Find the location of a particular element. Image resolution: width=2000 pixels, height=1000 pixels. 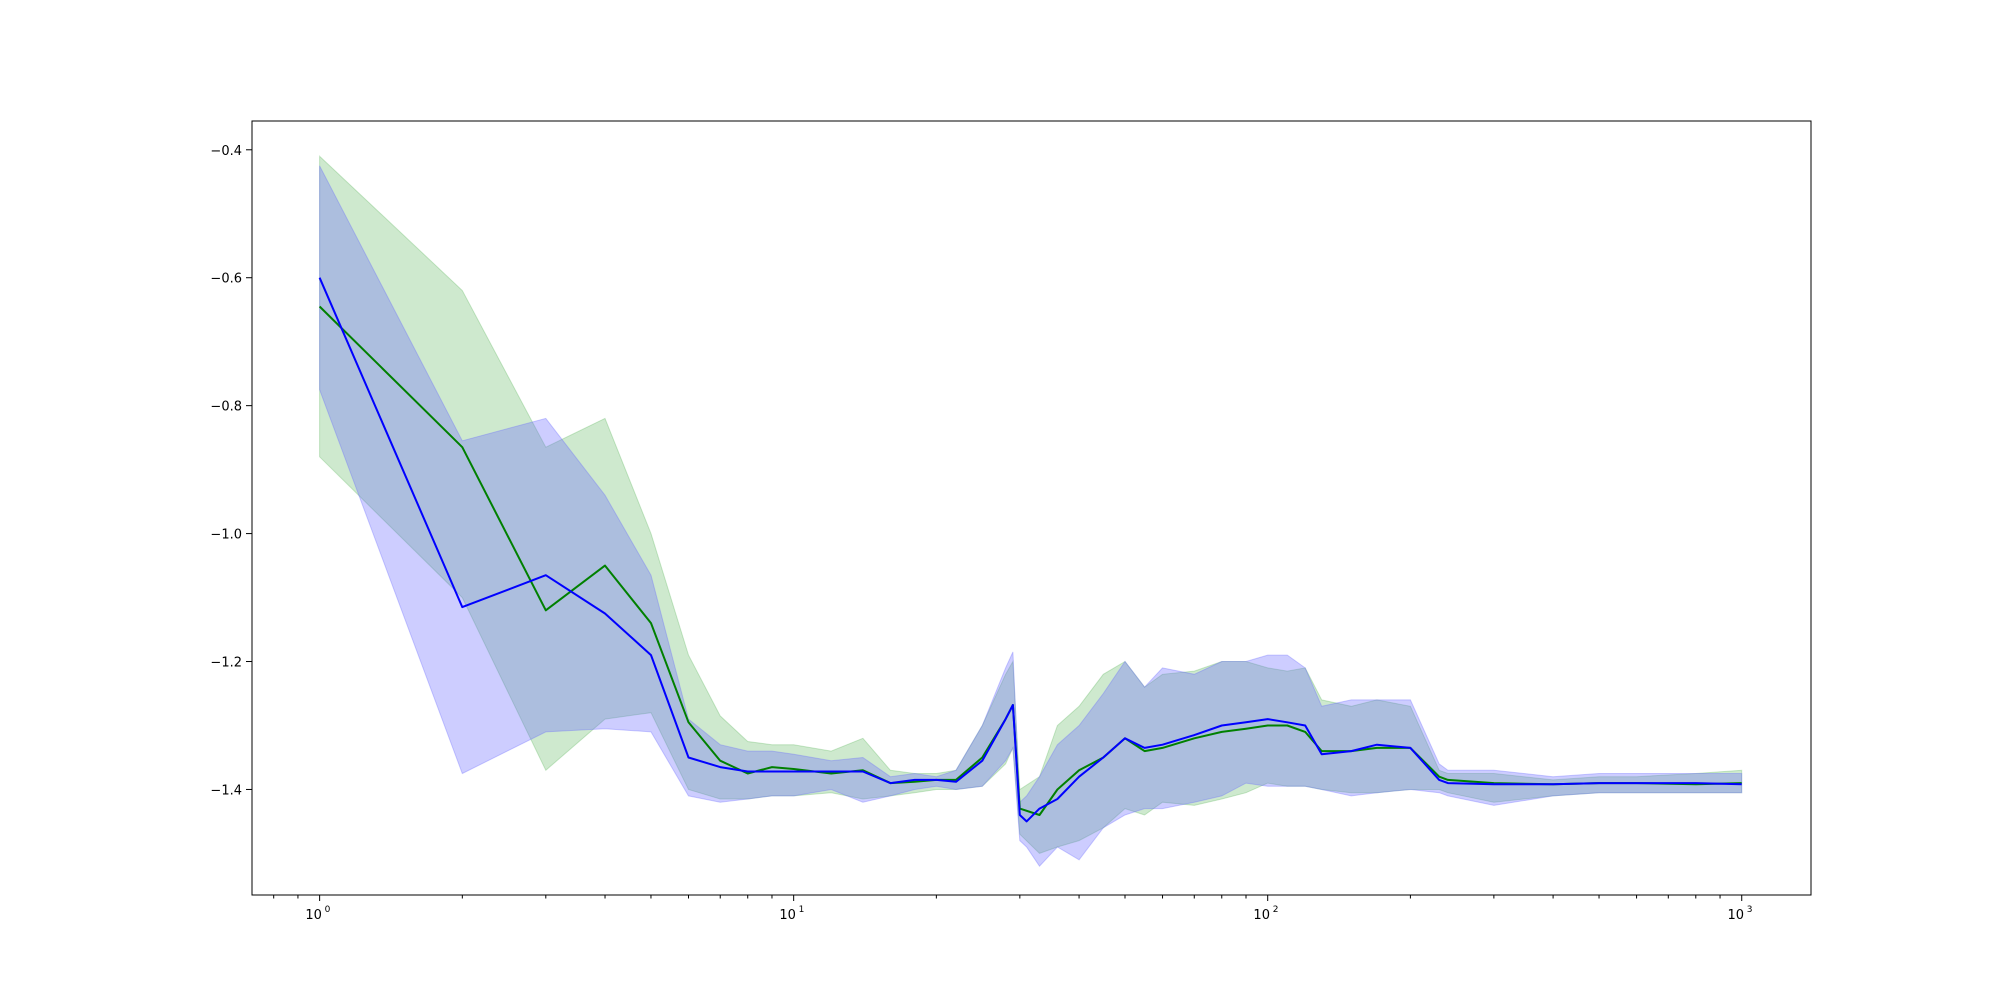

x-axis: 10 0 10 1 10 2 10 3 is located at coordinates (1013, 909).